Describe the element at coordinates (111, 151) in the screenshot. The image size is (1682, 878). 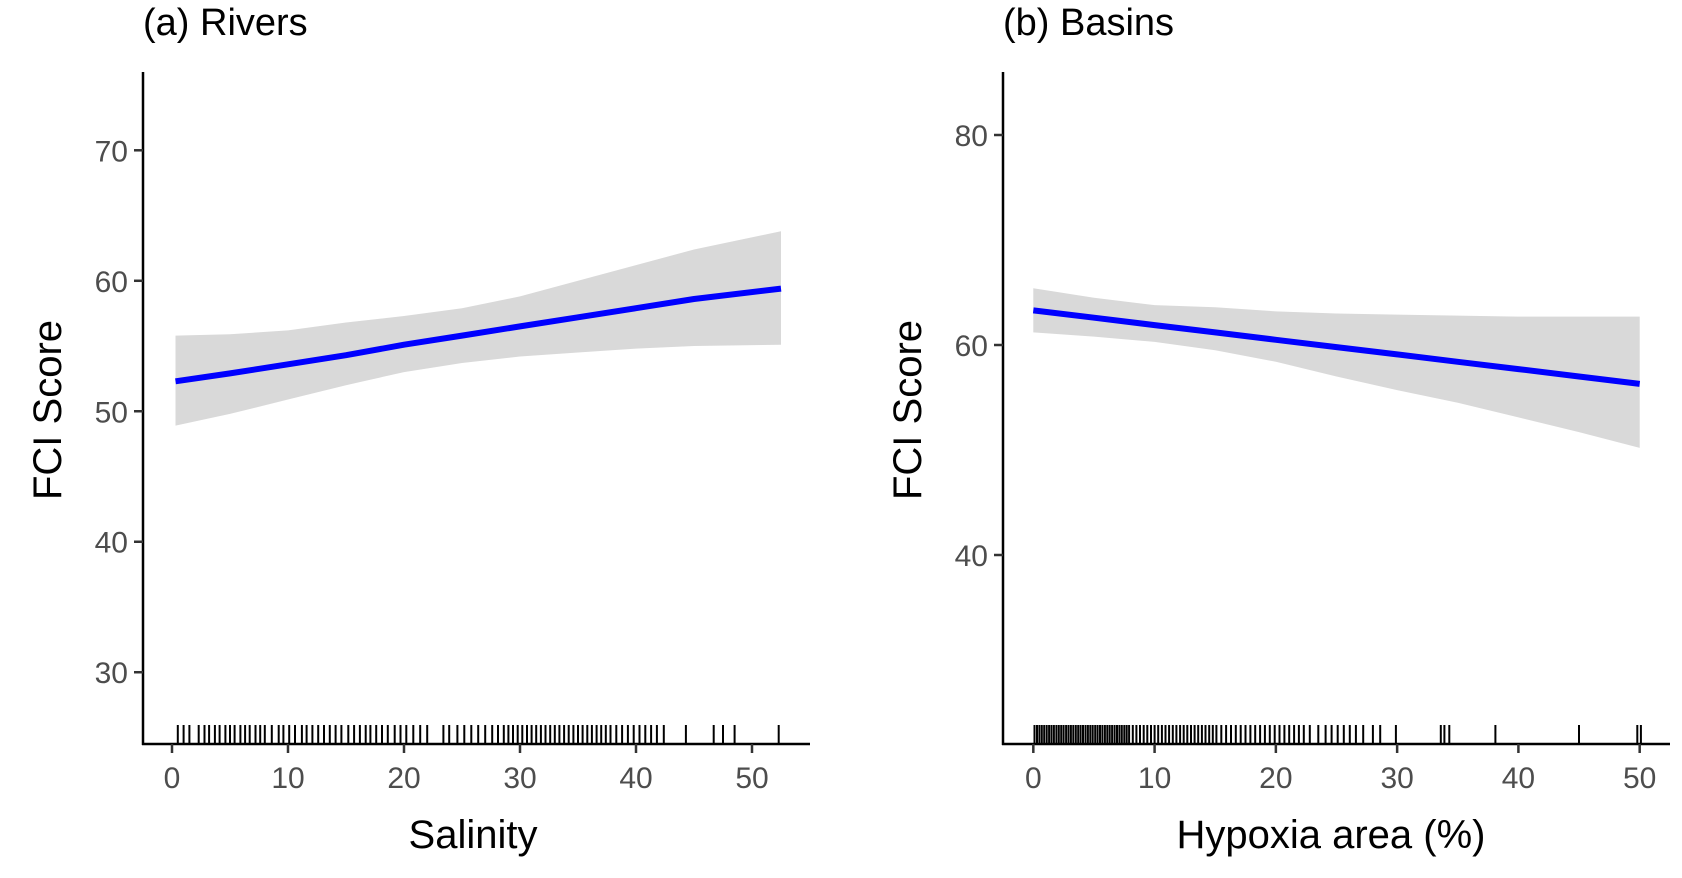
I see `y-tick-label: 70` at that location.